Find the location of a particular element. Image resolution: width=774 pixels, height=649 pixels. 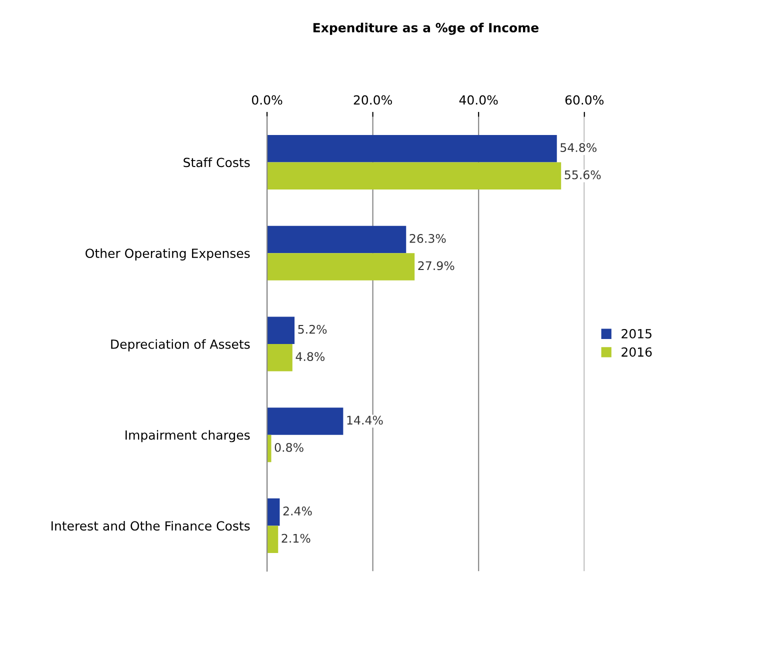

x-tick-label: 40.0% is located at coordinates (478, 100).